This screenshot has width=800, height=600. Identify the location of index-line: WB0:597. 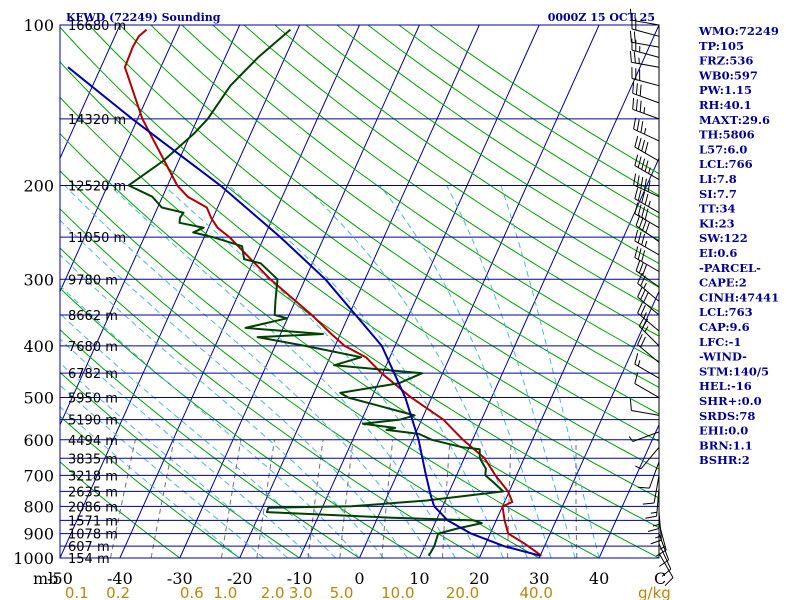
(728, 75).